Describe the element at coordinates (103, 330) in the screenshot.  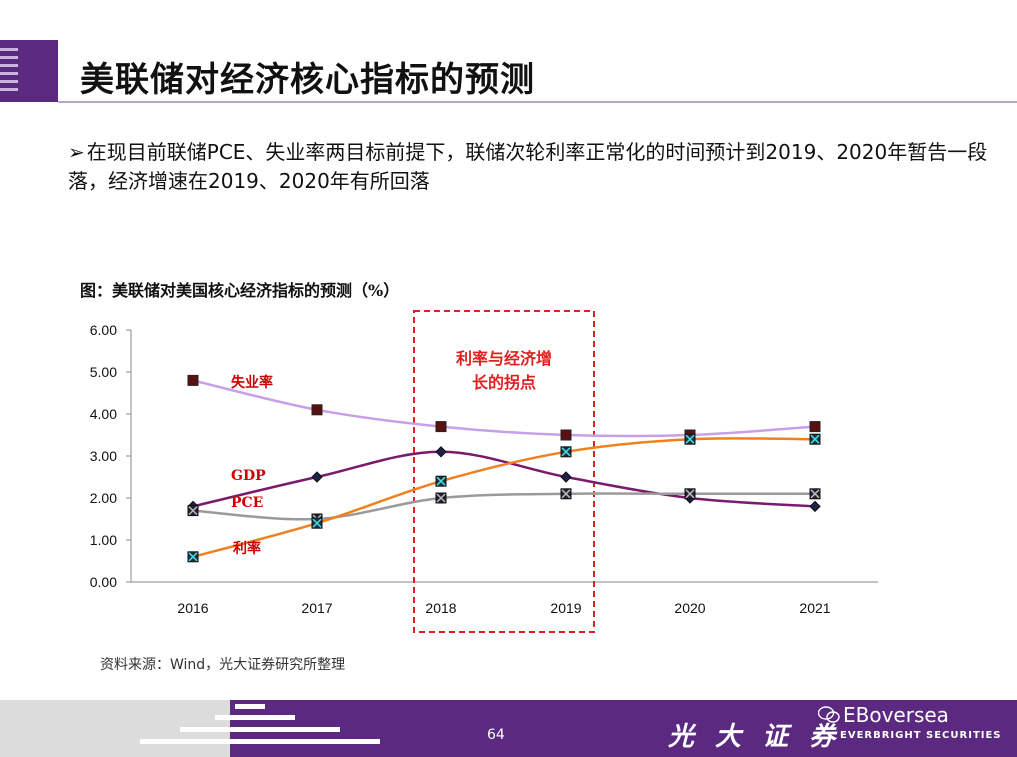
I see `y-tick-label: 6.00` at that location.